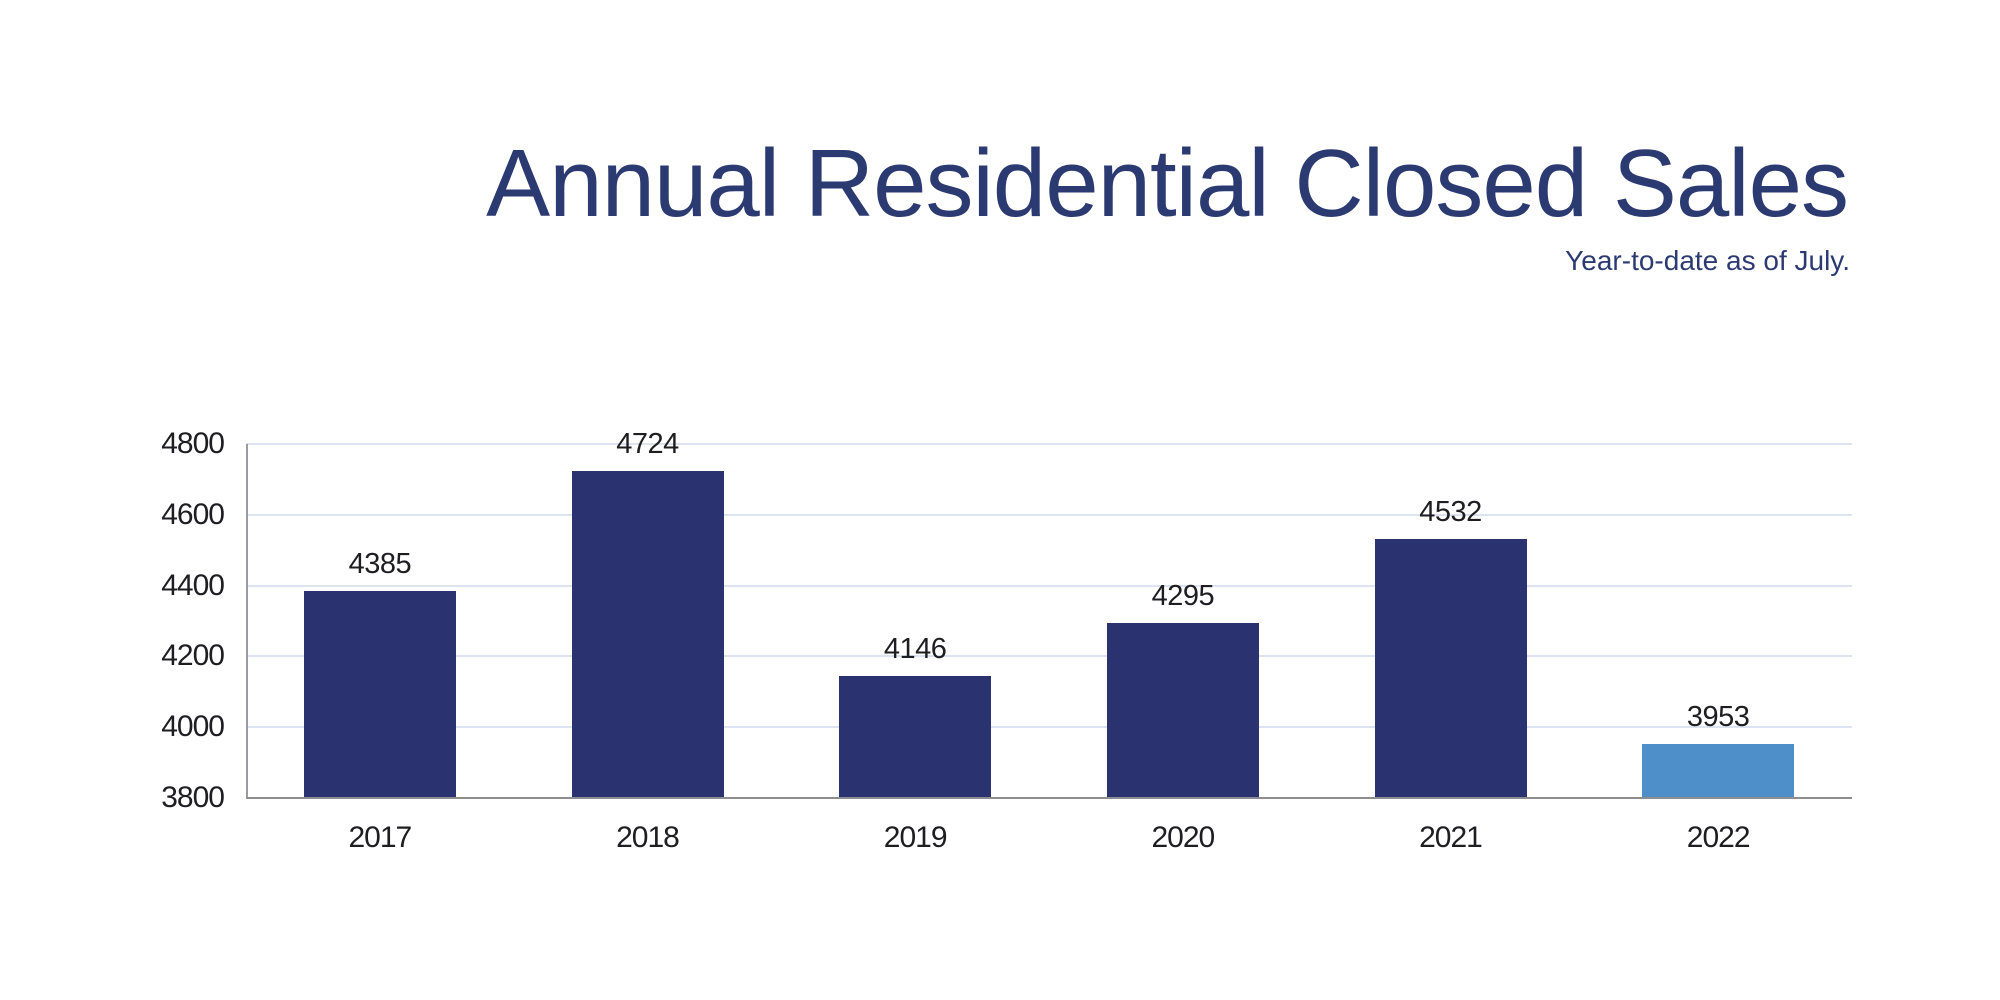 The height and width of the screenshot is (1000, 2000). What do you see at coordinates (247, 621) in the screenshot?
I see `y-axis-line` at bounding box center [247, 621].